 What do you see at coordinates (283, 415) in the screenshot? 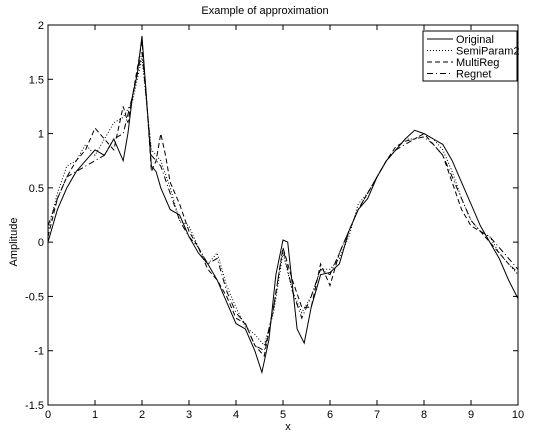
I see `x-tick-label: 5` at bounding box center [283, 415].